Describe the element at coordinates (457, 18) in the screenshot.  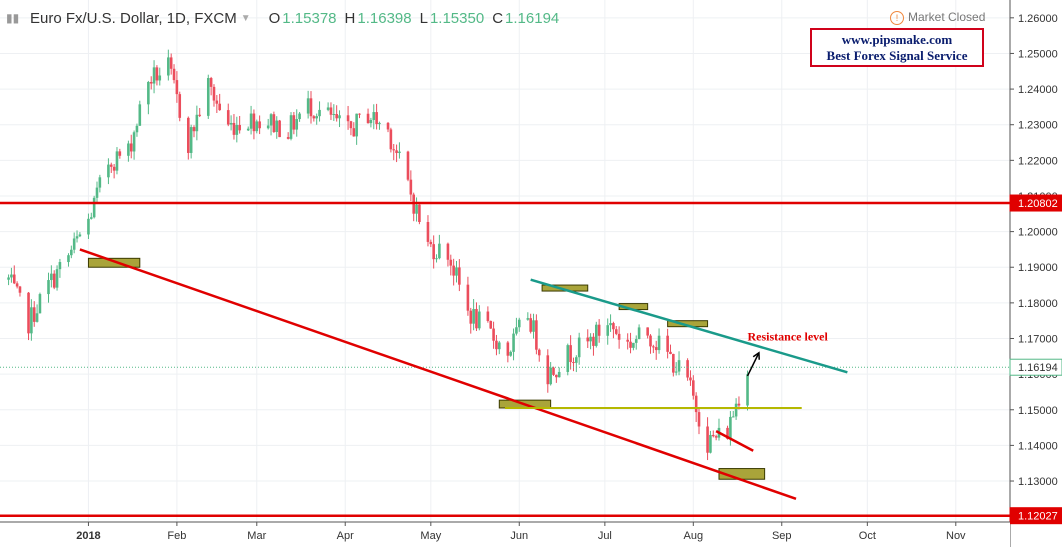
I see `low-value: 1.15350` at that location.